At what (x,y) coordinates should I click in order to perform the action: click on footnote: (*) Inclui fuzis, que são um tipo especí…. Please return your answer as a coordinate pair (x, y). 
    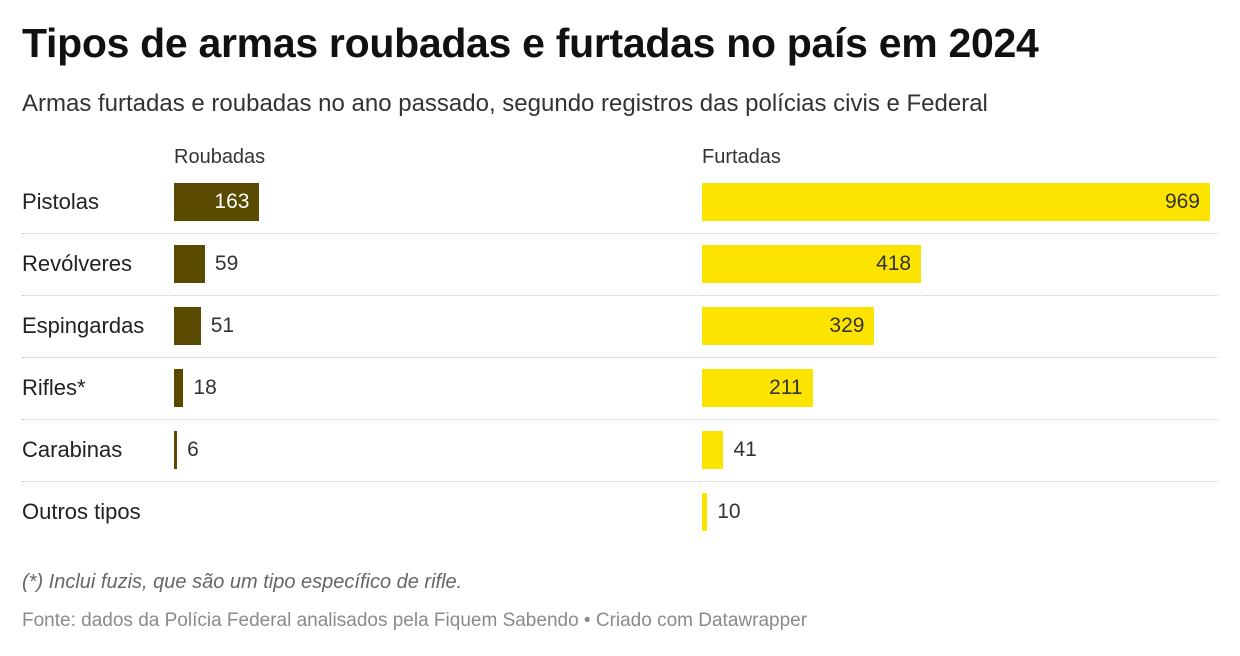
    Looking at the image, I should click on (242, 582).